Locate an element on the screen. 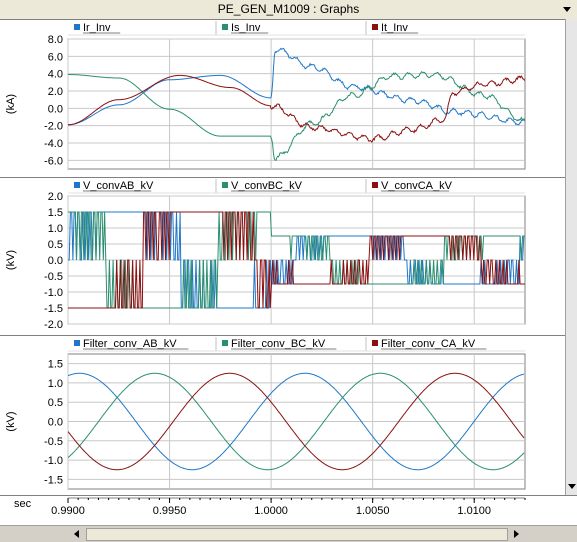  scroll-corner is located at coordinates (571, 534).